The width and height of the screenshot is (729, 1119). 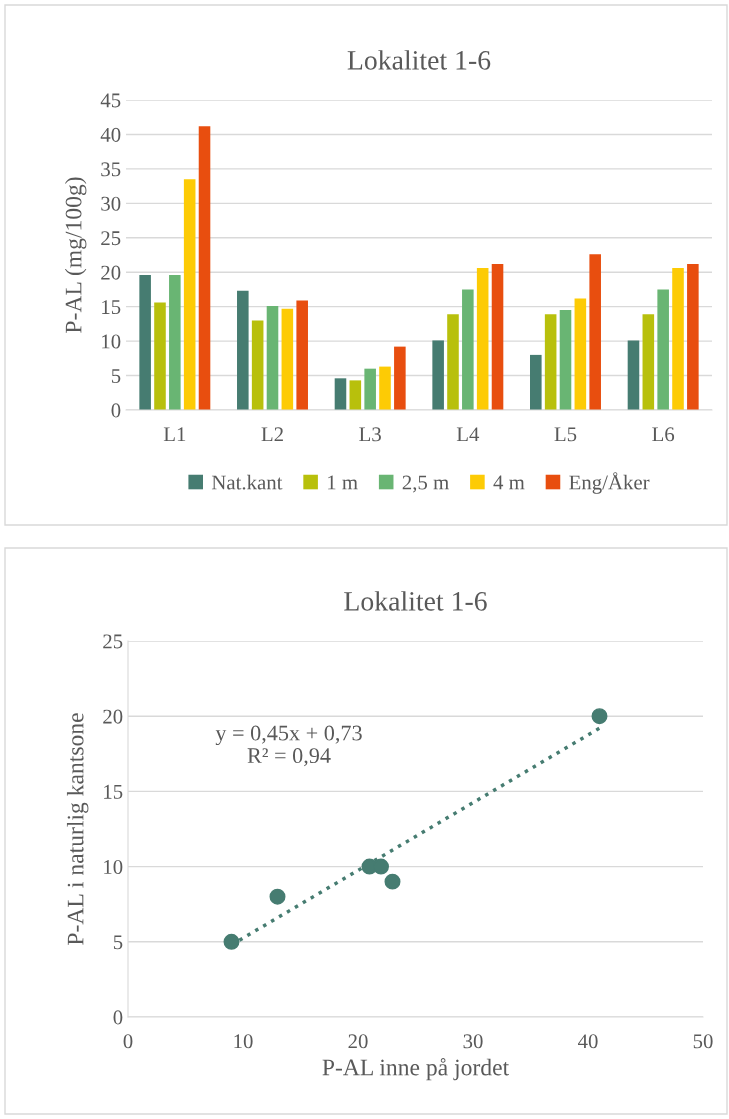 I want to click on x-tick-label: 10, so click(x=243, y=1041).